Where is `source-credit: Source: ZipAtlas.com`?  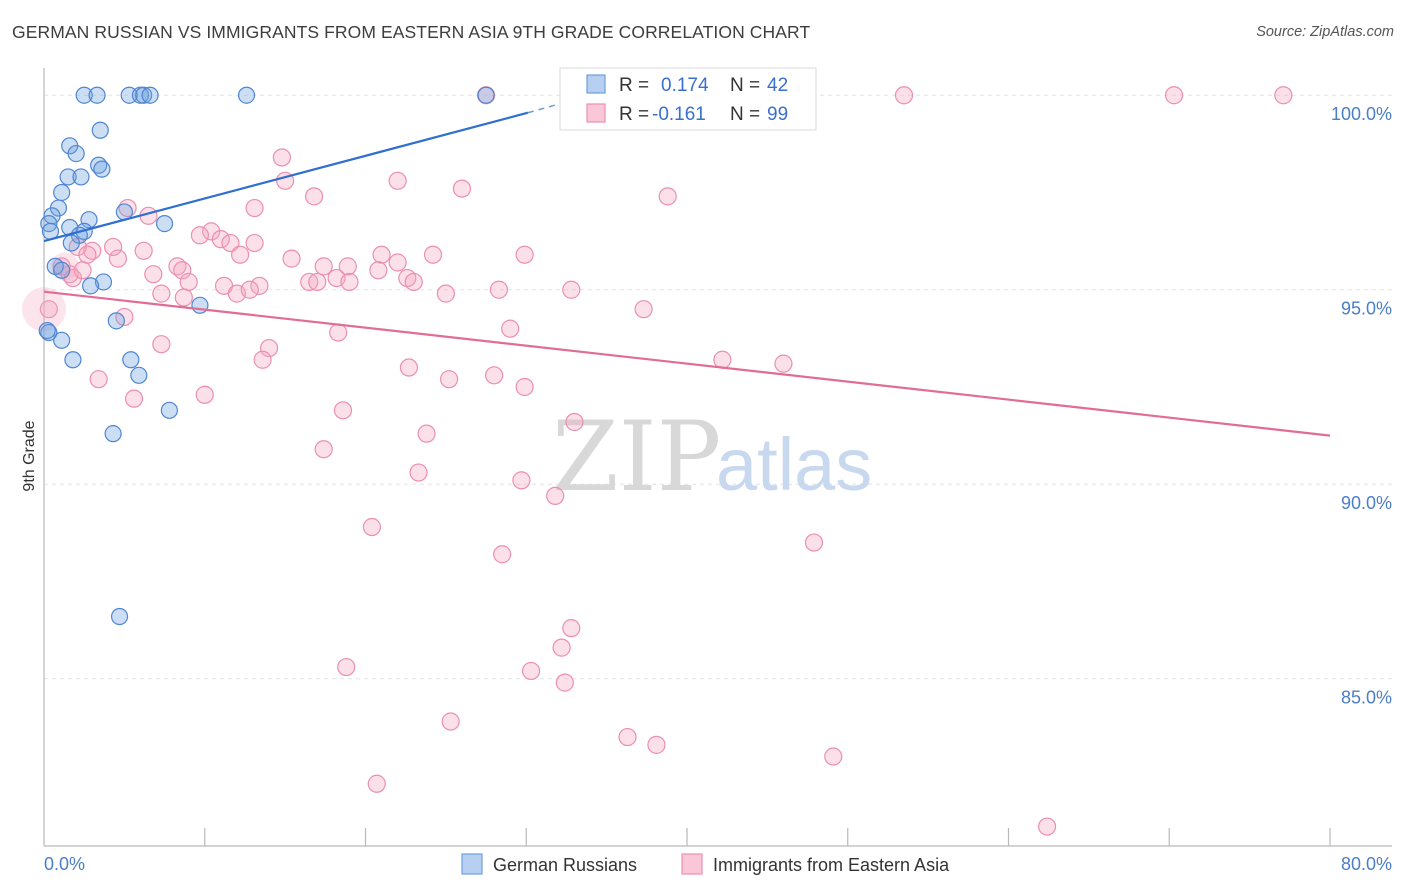 source-credit: Source: ZipAtlas.com is located at coordinates (1325, 32).